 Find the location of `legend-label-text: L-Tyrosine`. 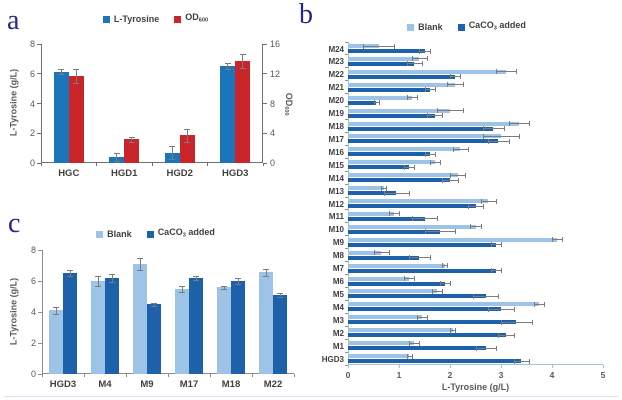

legend-label-text: L-Tyrosine is located at coordinates (136, 19).